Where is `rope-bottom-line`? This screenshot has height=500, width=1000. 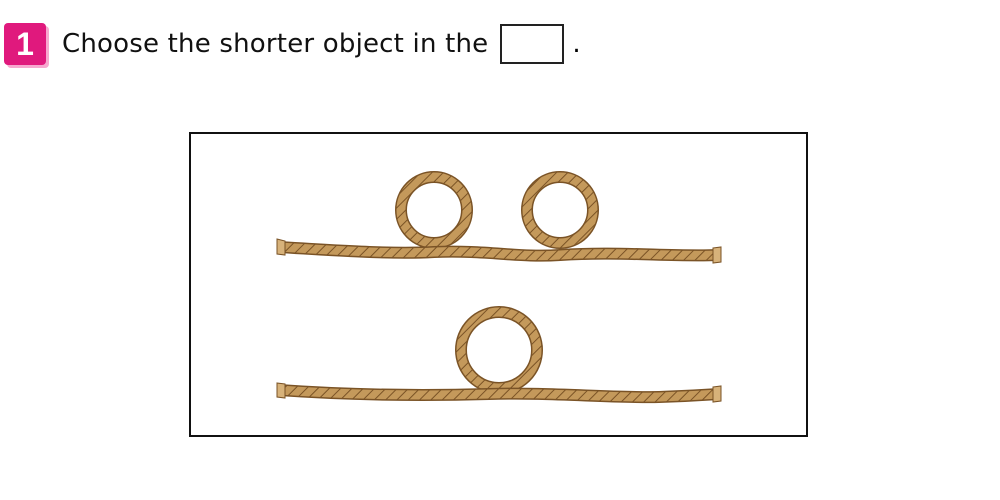
rope-bottom-line is located at coordinates (499, 393).